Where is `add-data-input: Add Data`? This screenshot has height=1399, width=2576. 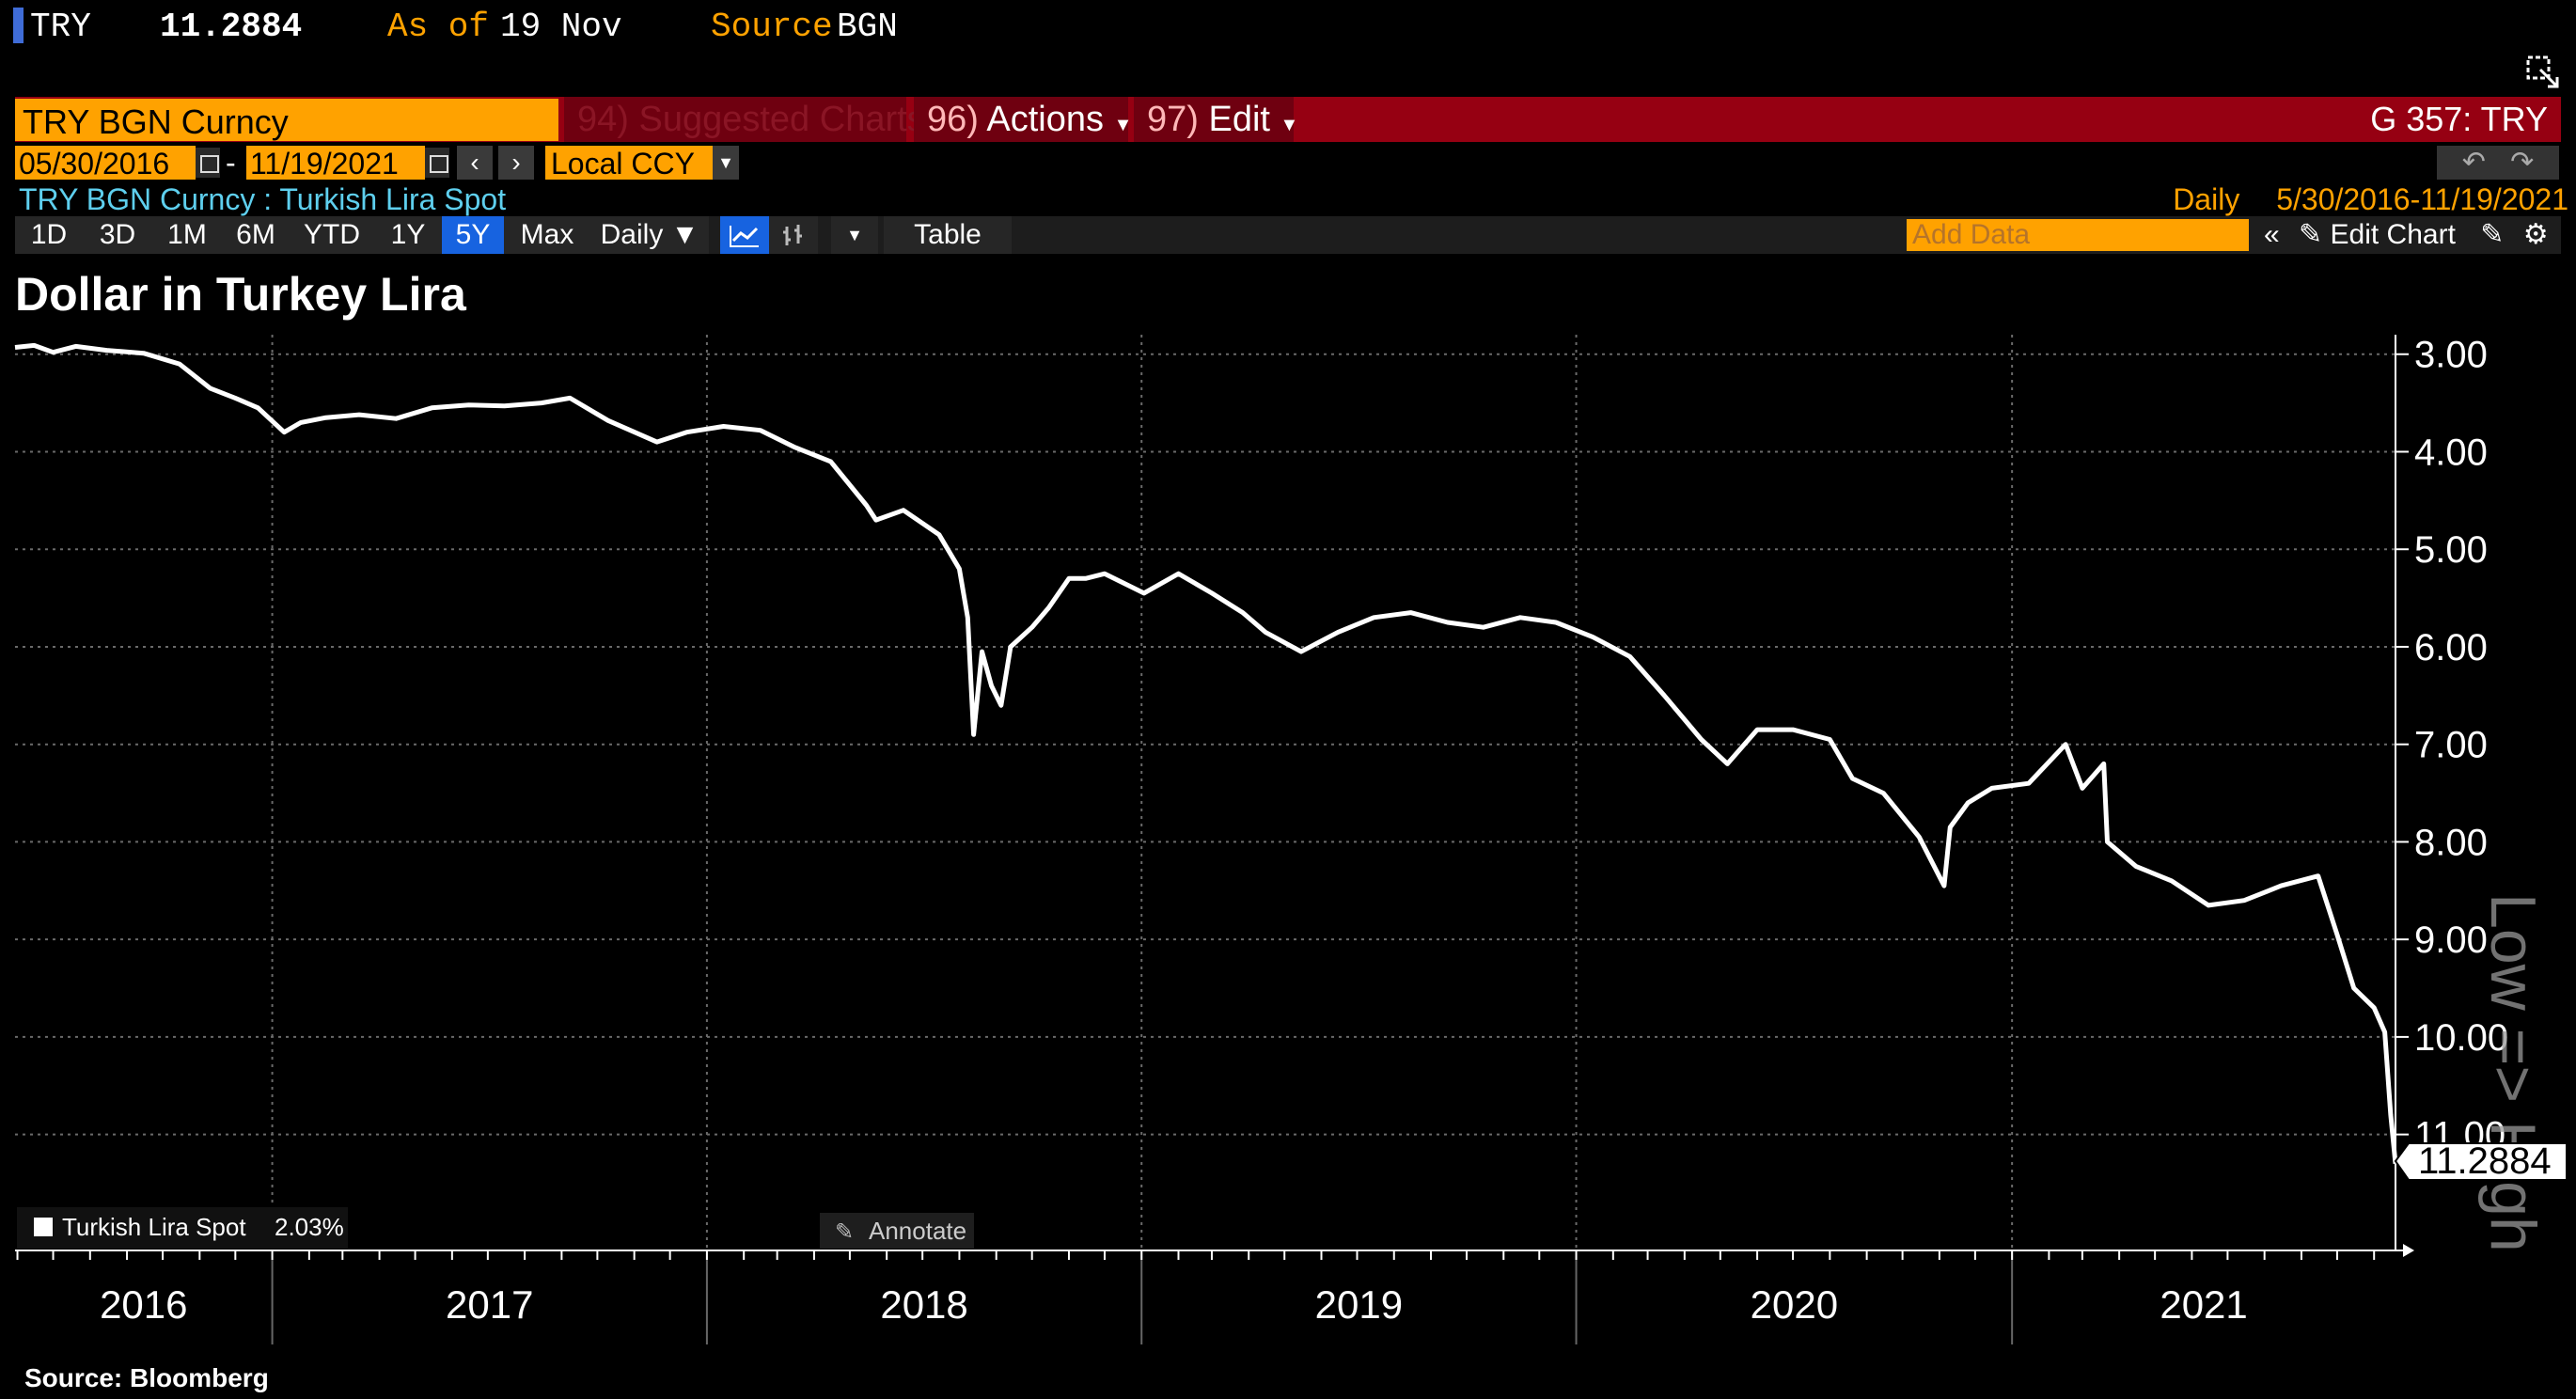 add-data-input: Add Data is located at coordinates (2078, 235).